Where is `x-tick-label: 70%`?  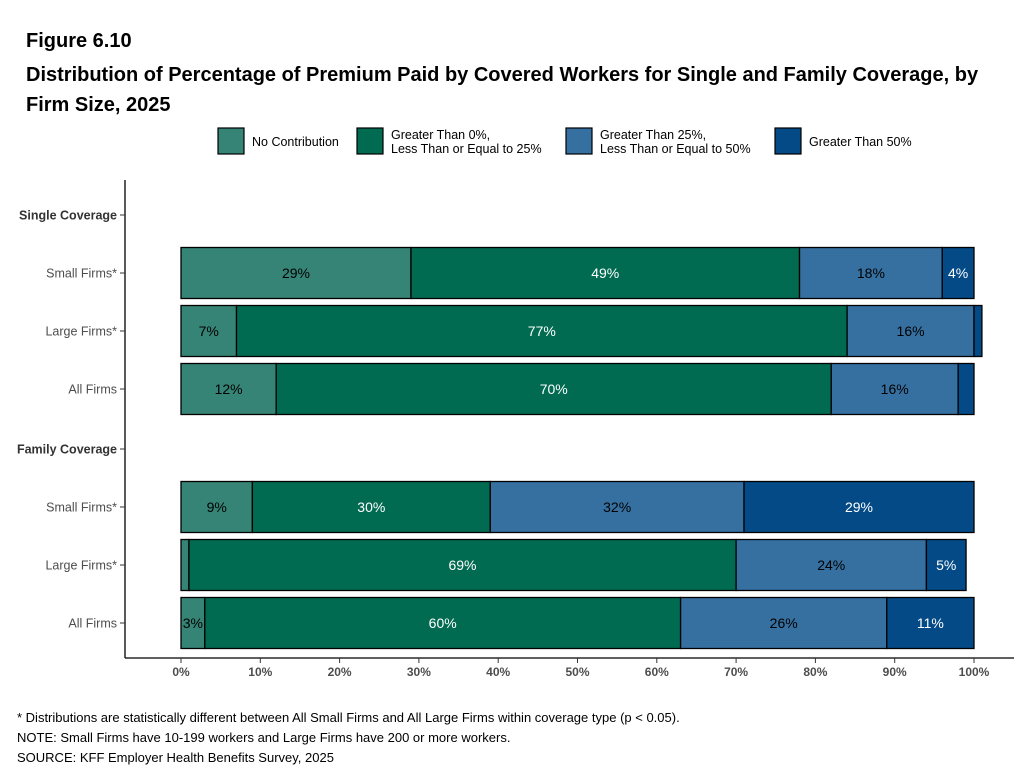
x-tick-label: 70% is located at coordinates (736, 672).